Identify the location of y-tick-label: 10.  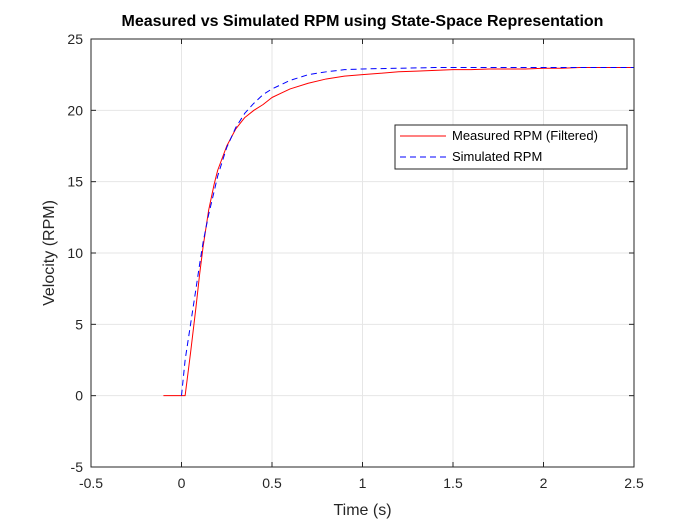
(75, 253).